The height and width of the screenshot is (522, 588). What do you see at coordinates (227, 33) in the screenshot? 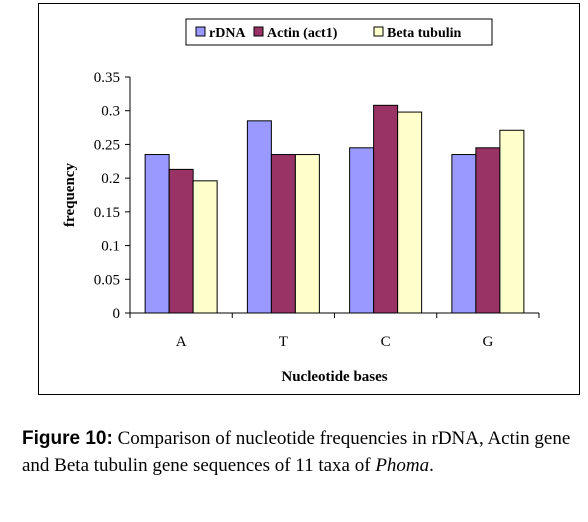
I see `legend-label-0: rDNA` at bounding box center [227, 33].